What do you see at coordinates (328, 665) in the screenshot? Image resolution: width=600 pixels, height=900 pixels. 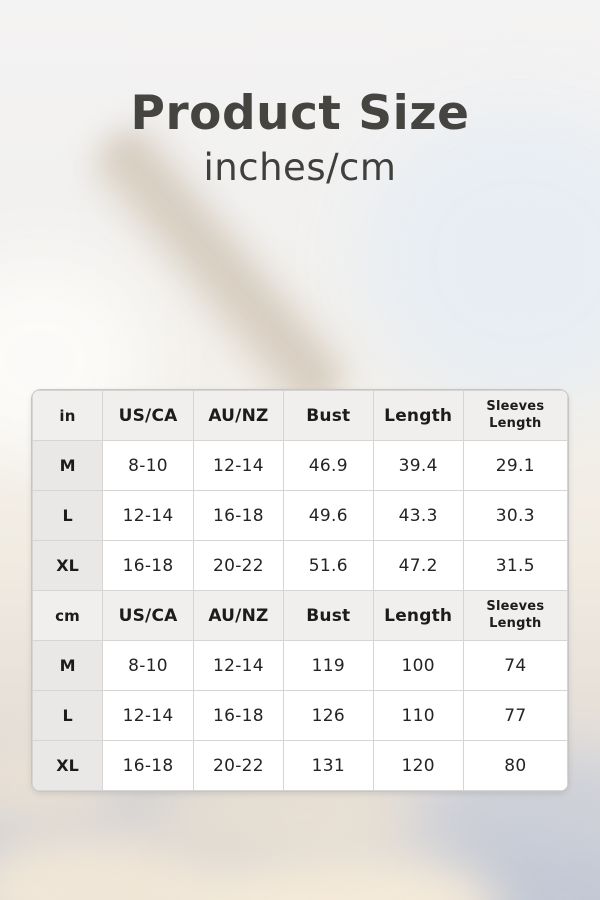 I see `value-cell: 119` at bounding box center [328, 665].